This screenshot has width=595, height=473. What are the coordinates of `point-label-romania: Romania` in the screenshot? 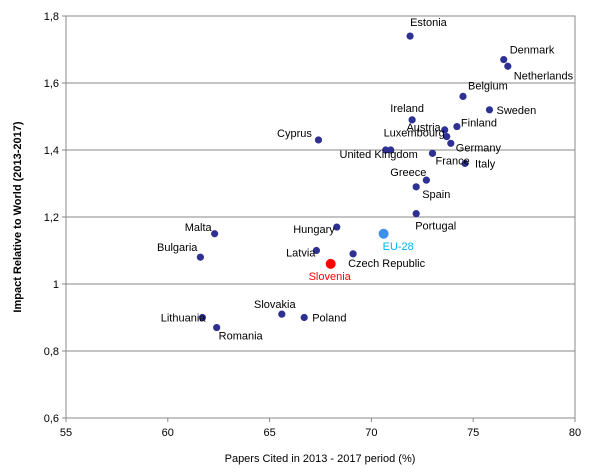 It's located at (241, 337).